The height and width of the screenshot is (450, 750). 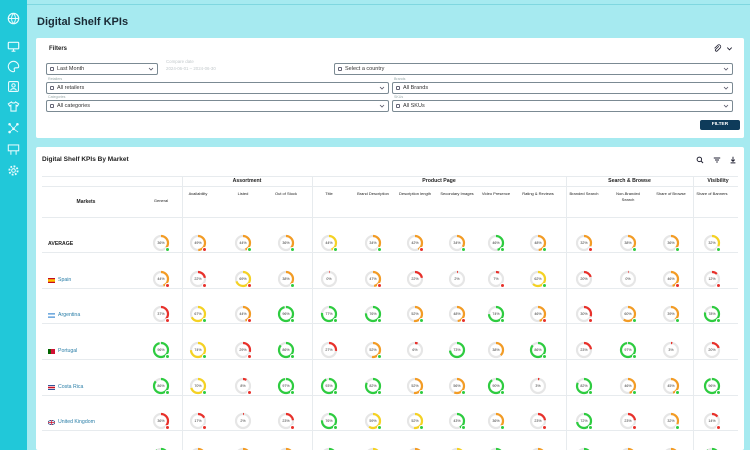 I want to click on kpi-gauge: 69%, so click(x=243, y=279).